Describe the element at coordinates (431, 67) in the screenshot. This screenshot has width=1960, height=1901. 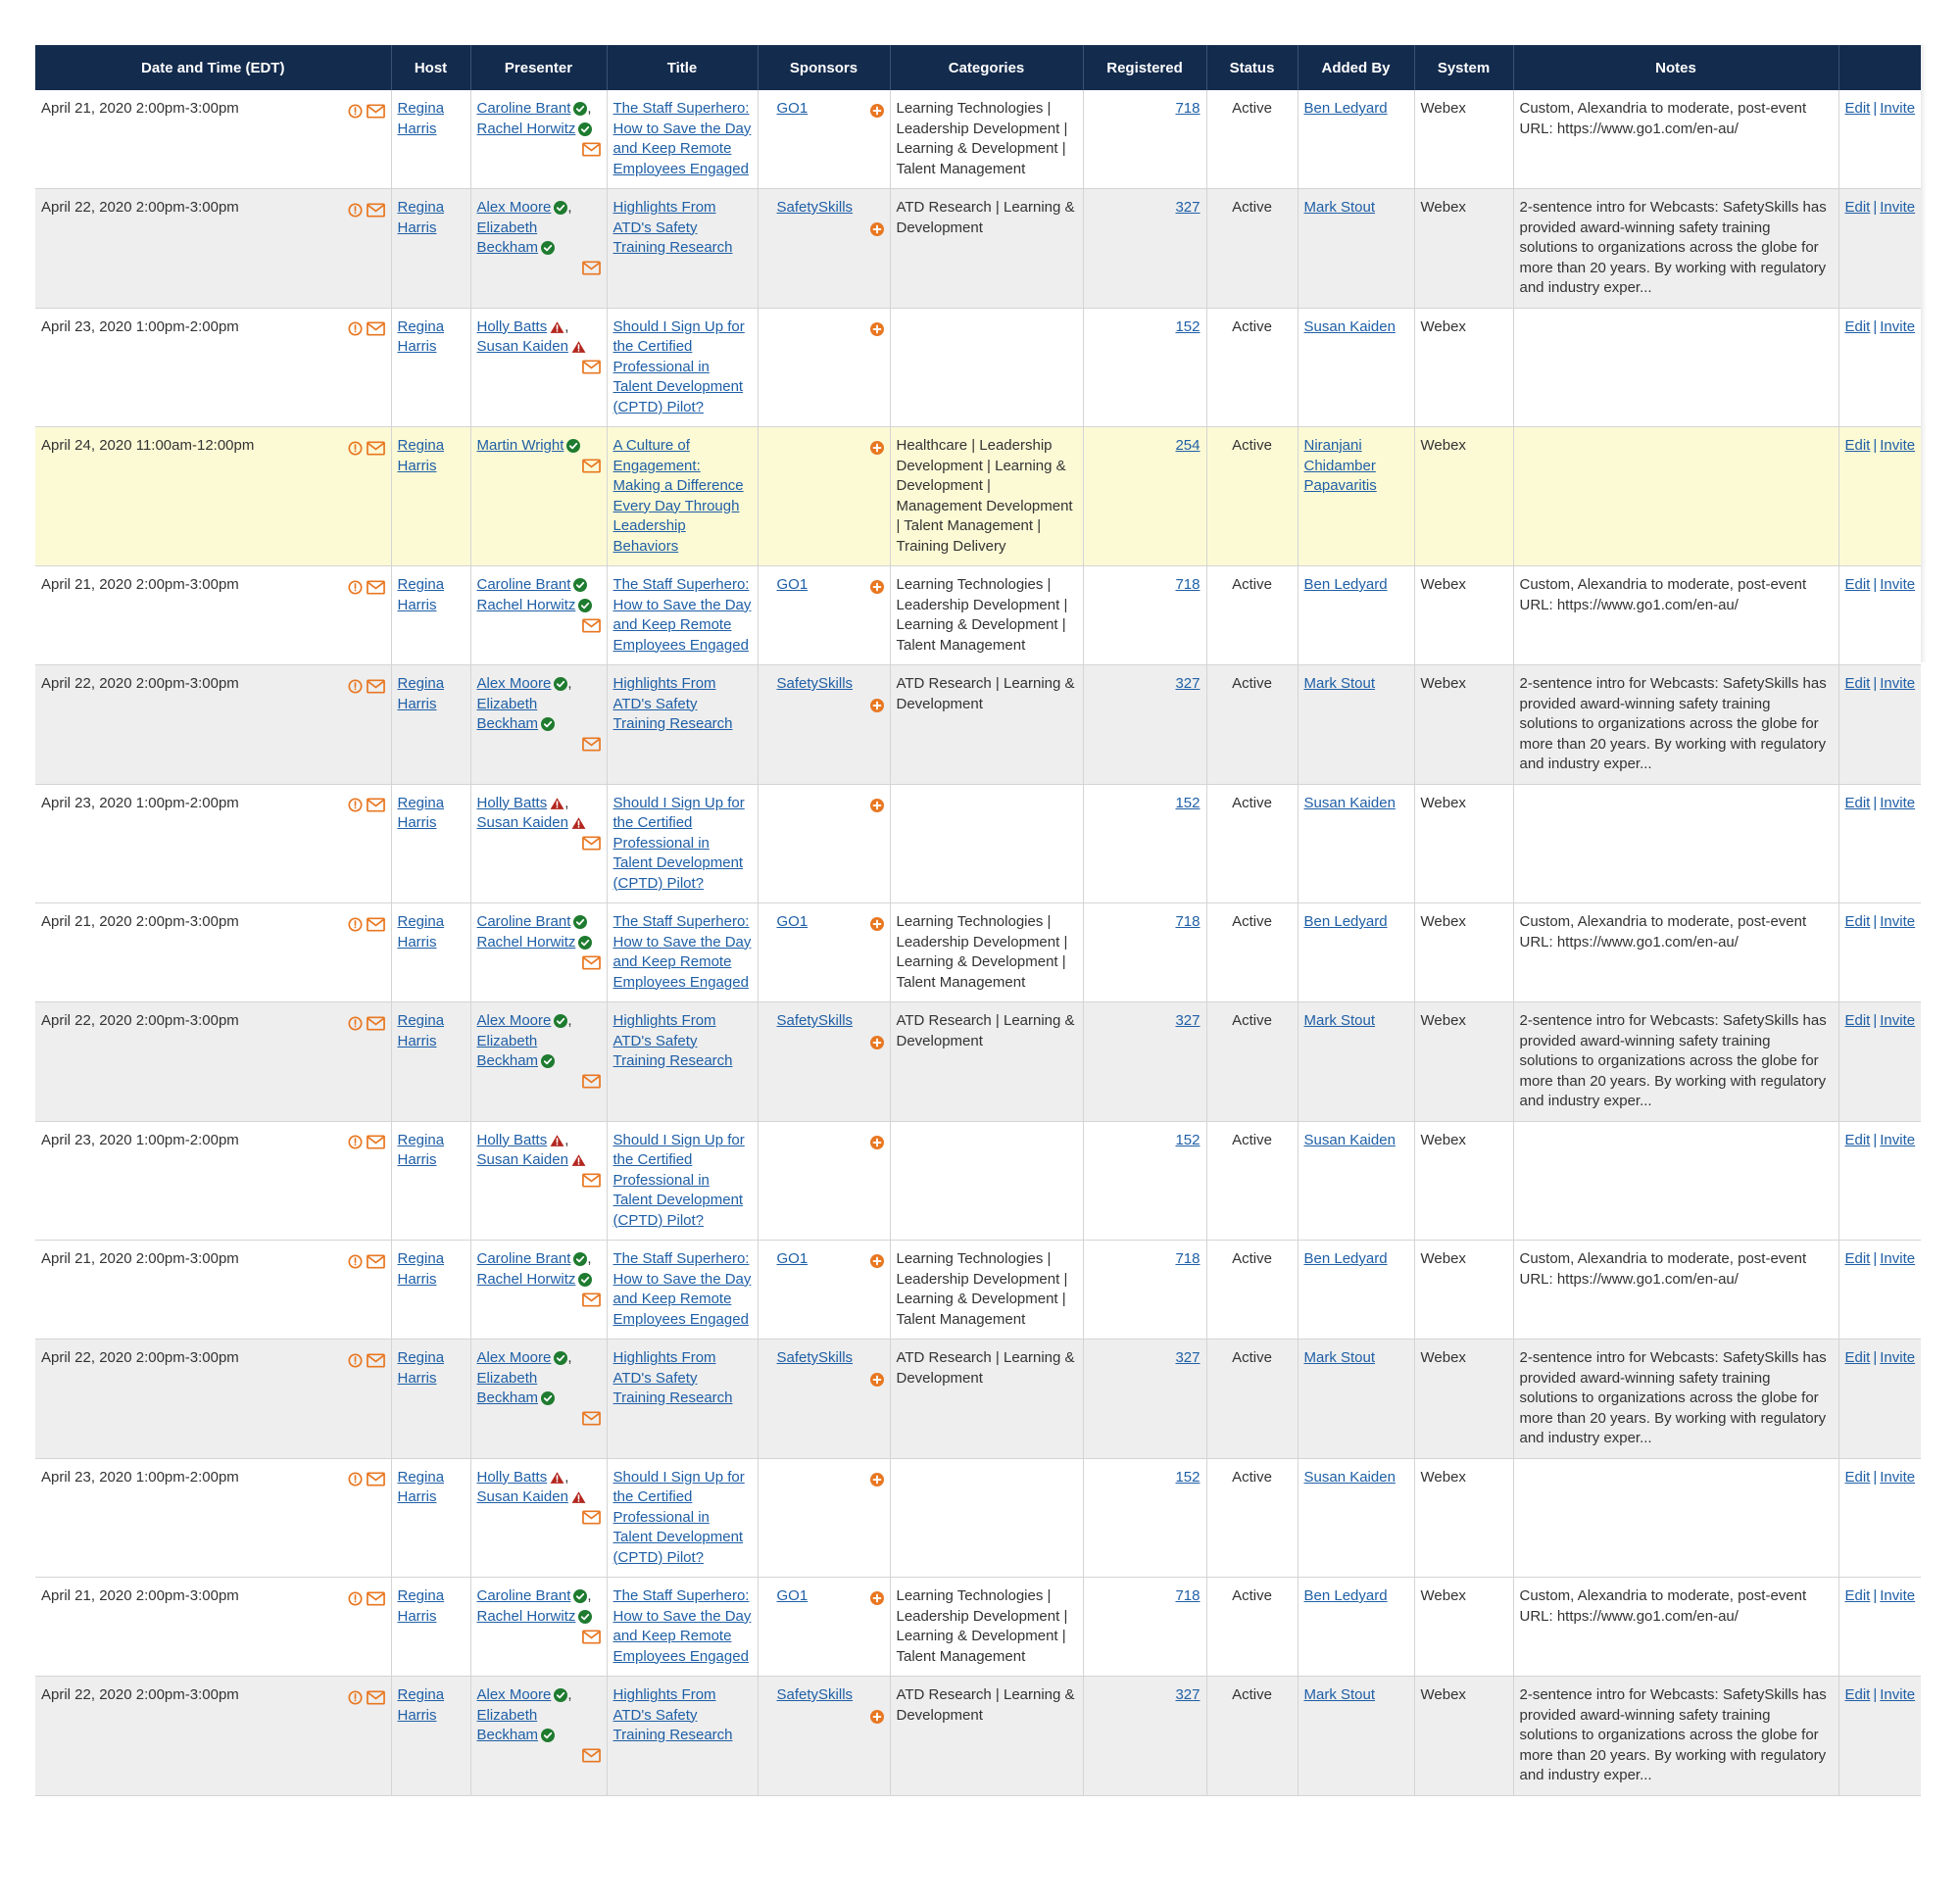
I see `col-header-host: Host` at that location.